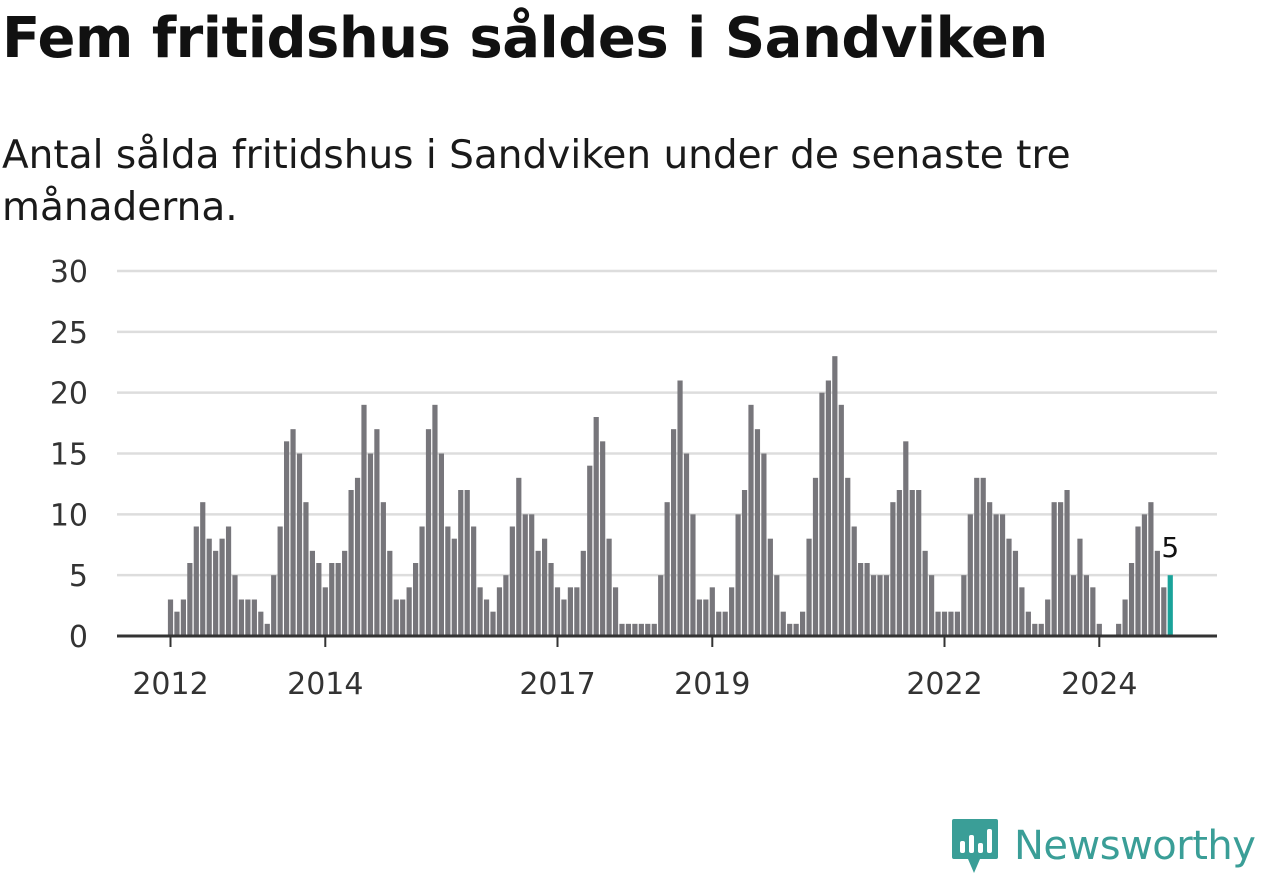  What do you see at coordinates (78, 637) in the screenshot?
I see `y-tick-label: 0` at bounding box center [78, 637].